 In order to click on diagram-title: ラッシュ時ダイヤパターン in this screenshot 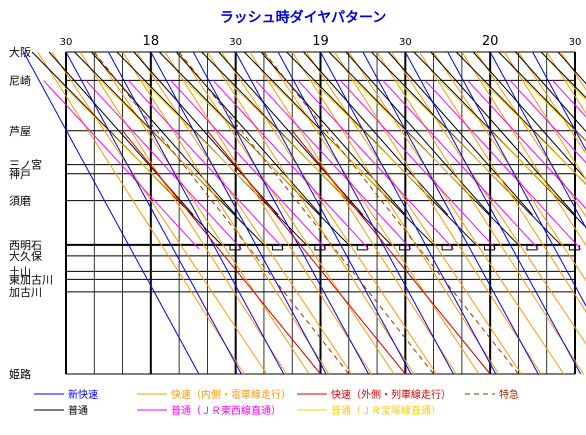, I will do `click(303, 17)`.